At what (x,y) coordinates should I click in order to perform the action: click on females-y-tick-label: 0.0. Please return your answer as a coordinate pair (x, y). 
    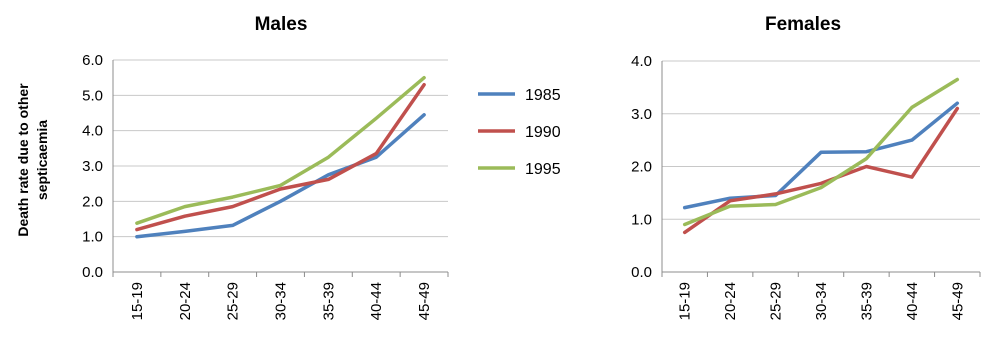
    Looking at the image, I should click on (641, 272).